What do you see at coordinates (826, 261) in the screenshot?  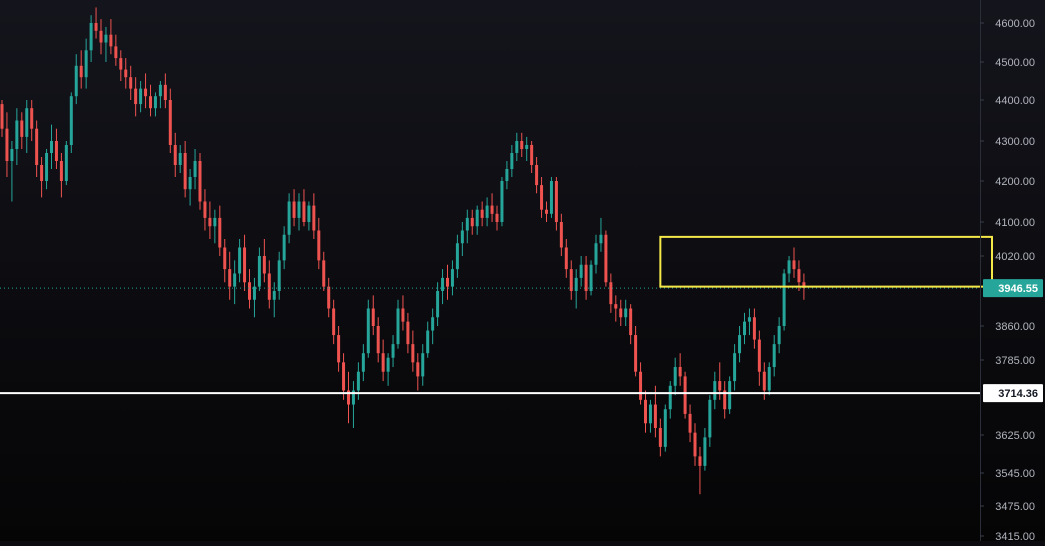 I see `highlight-zone-rectangle` at bounding box center [826, 261].